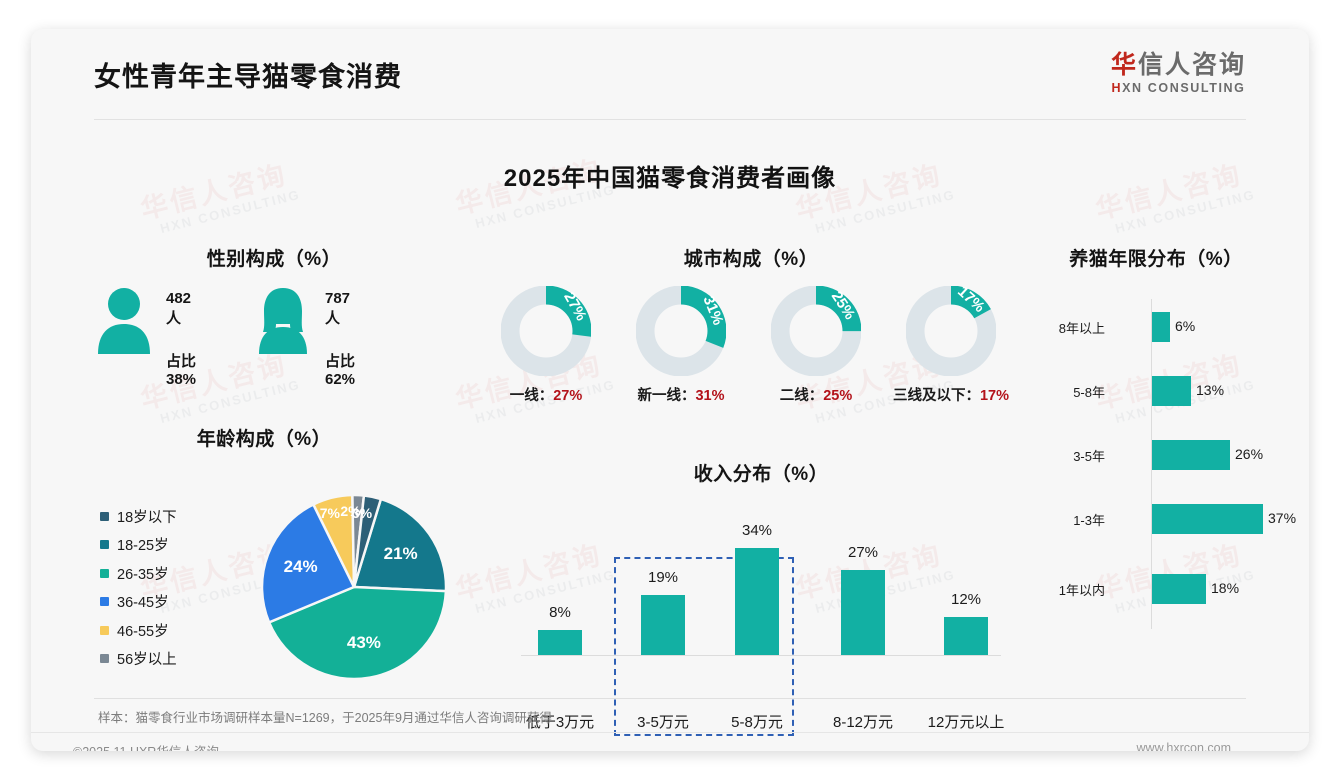 Image resolution: width=1340 pixels, height=780 pixels. I want to click on male-stats: 482人 占比38%, so click(181, 339).